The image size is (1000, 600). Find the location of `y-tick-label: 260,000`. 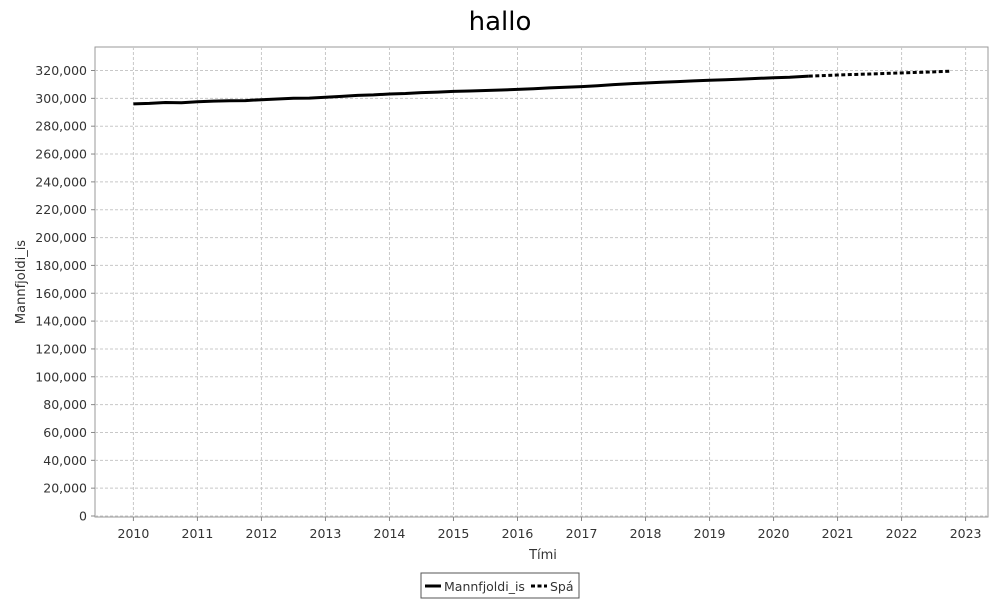

y-tick-label: 260,000 is located at coordinates (61, 154).